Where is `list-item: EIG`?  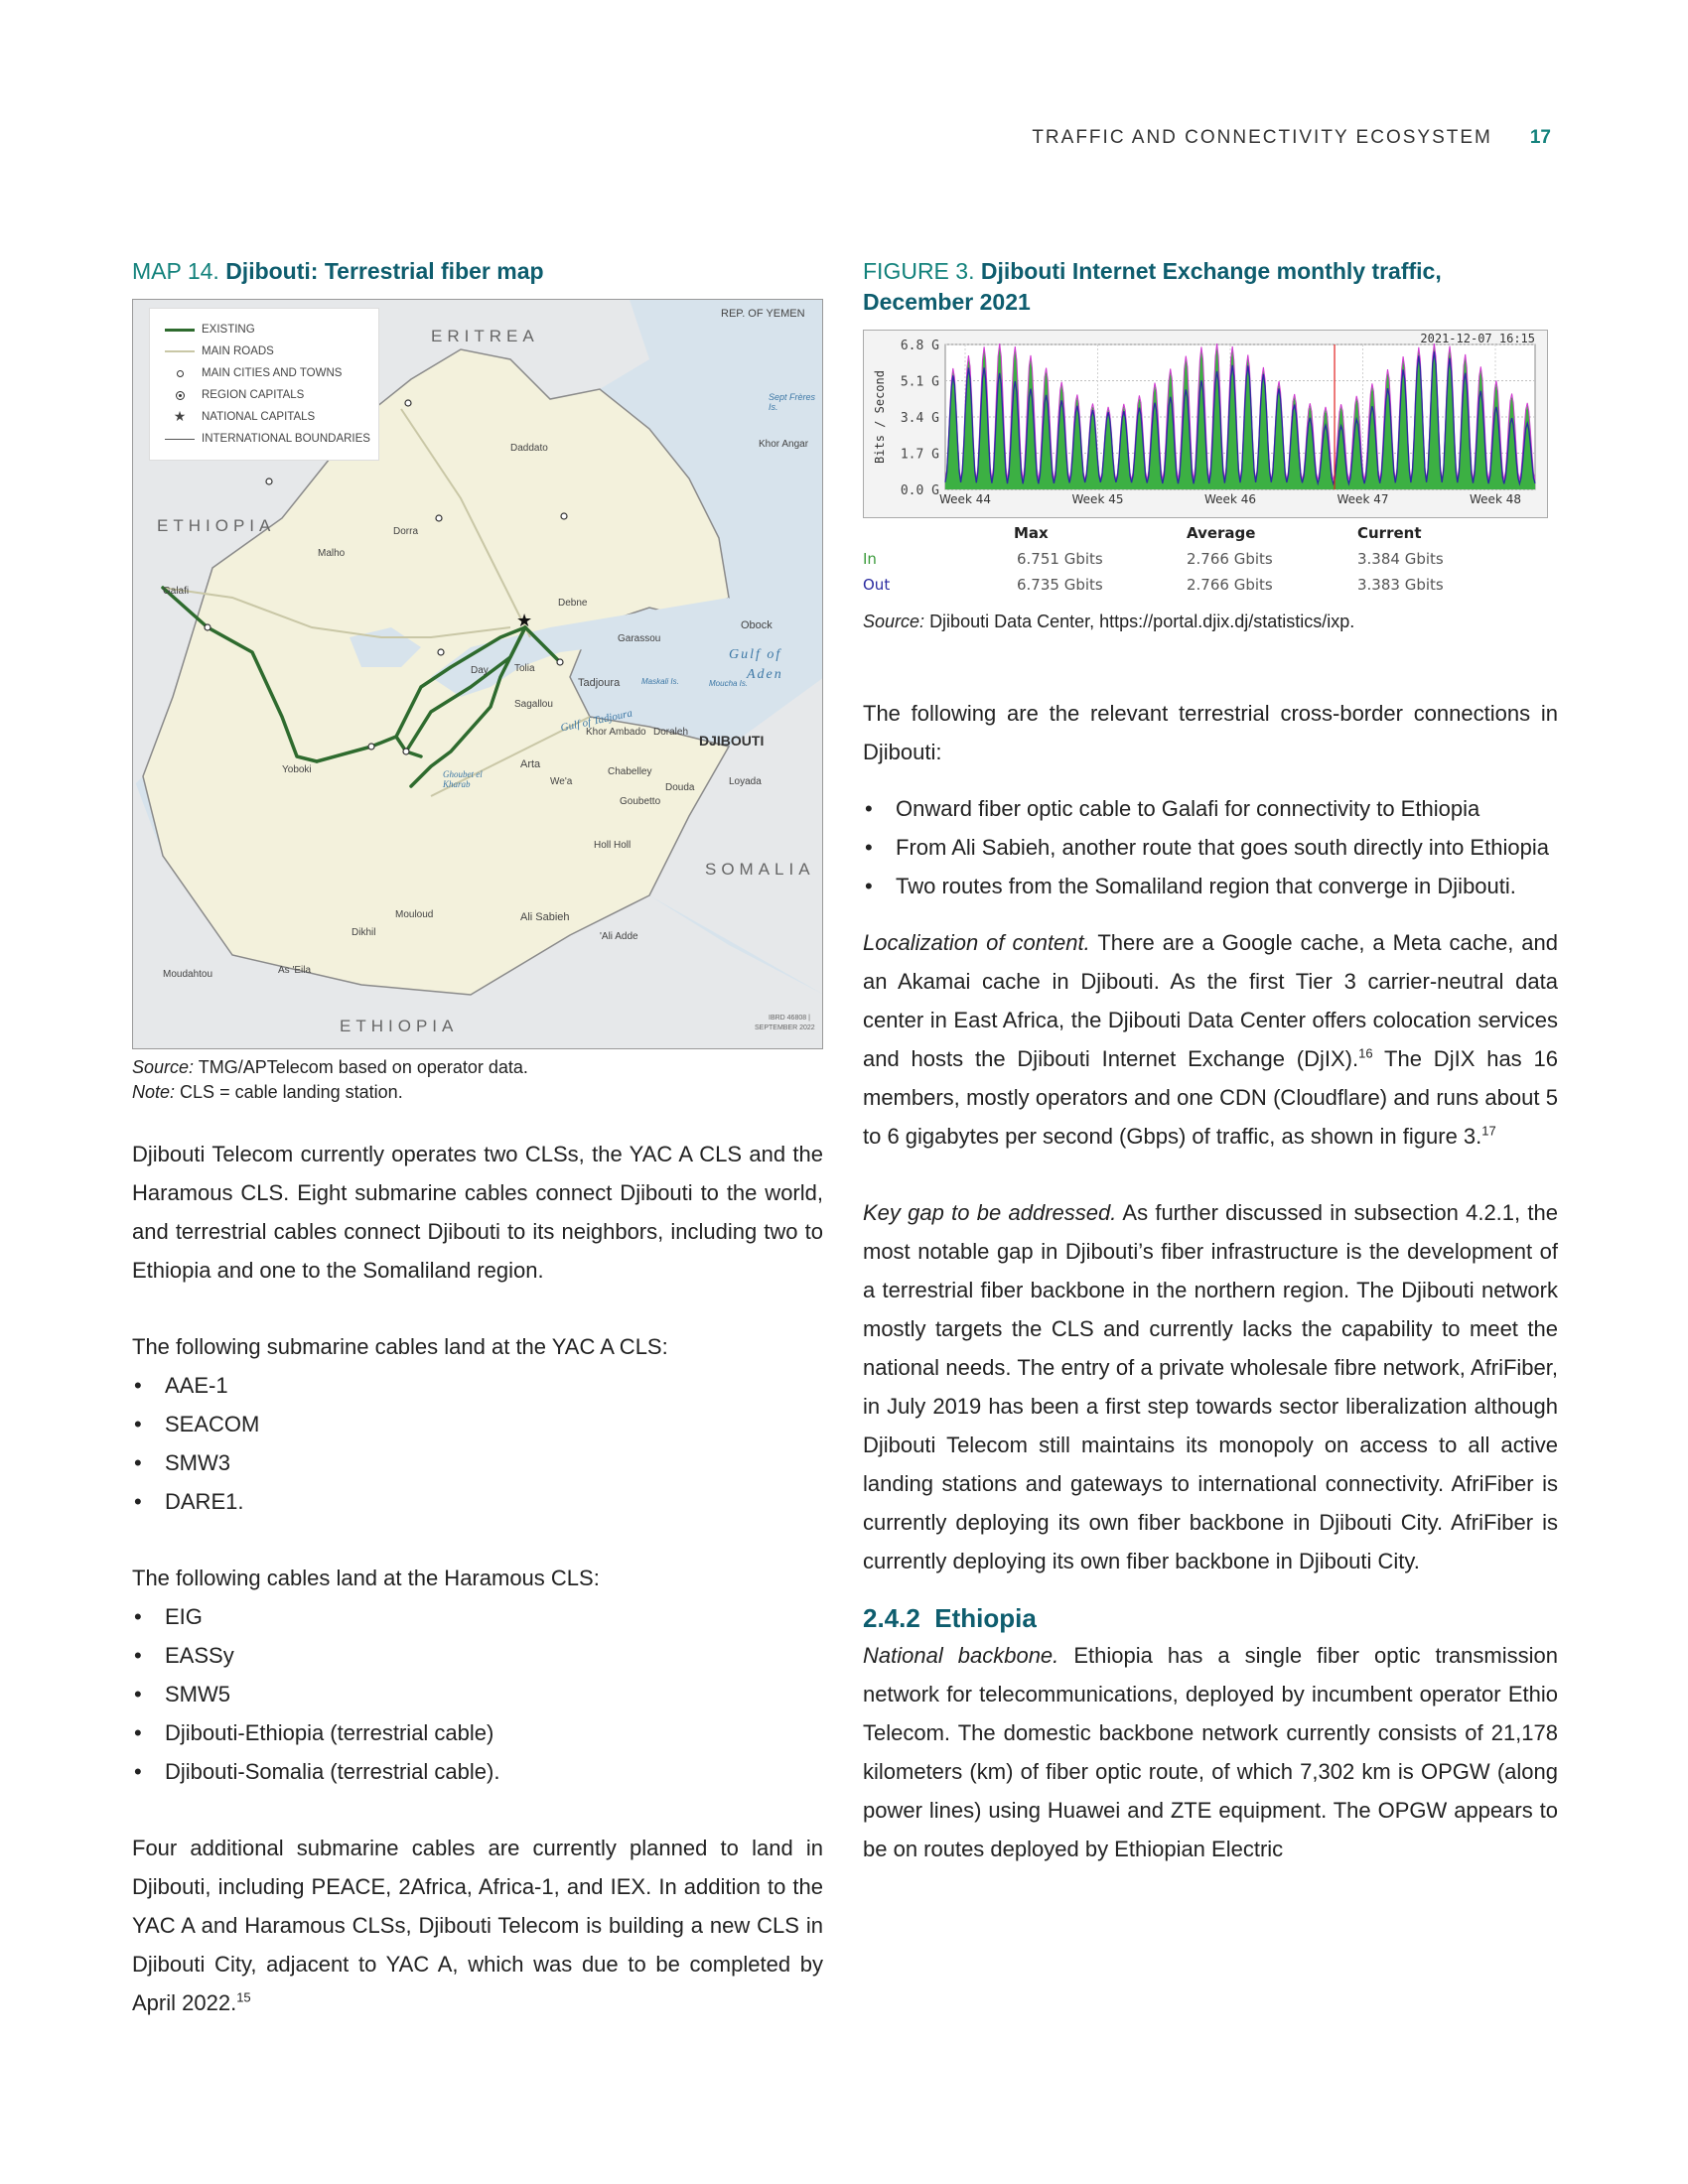
list-item: EIG is located at coordinates (477, 1616).